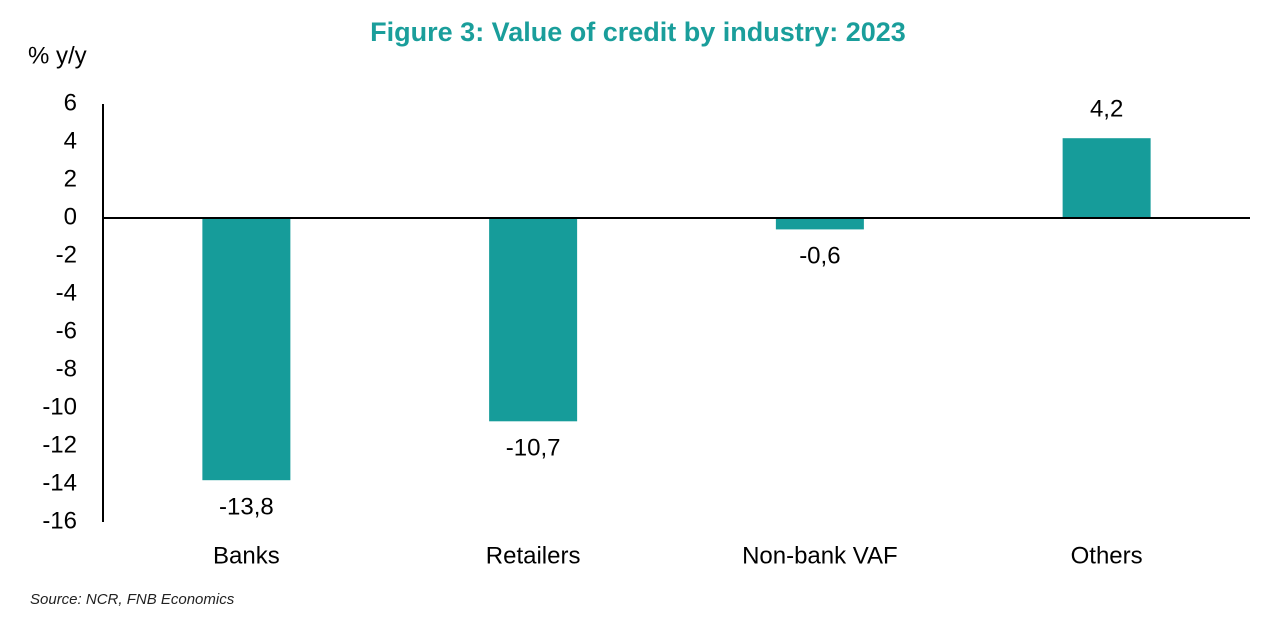  I want to click on source-note: Source: NCR, FNB Economics, so click(132, 599).